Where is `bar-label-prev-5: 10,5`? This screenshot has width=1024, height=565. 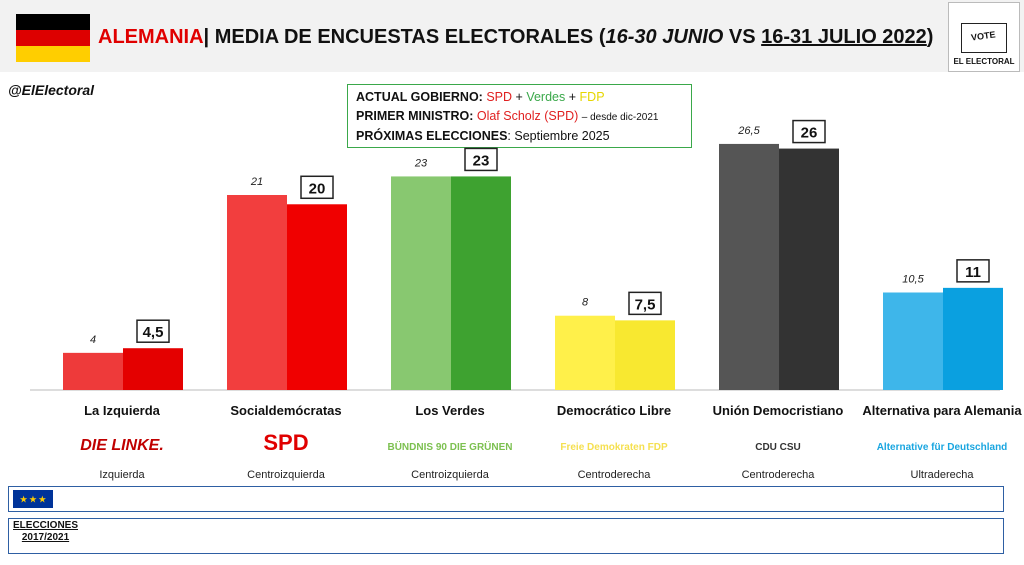
bar-label-prev-5: 10,5 is located at coordinates (913, 280).